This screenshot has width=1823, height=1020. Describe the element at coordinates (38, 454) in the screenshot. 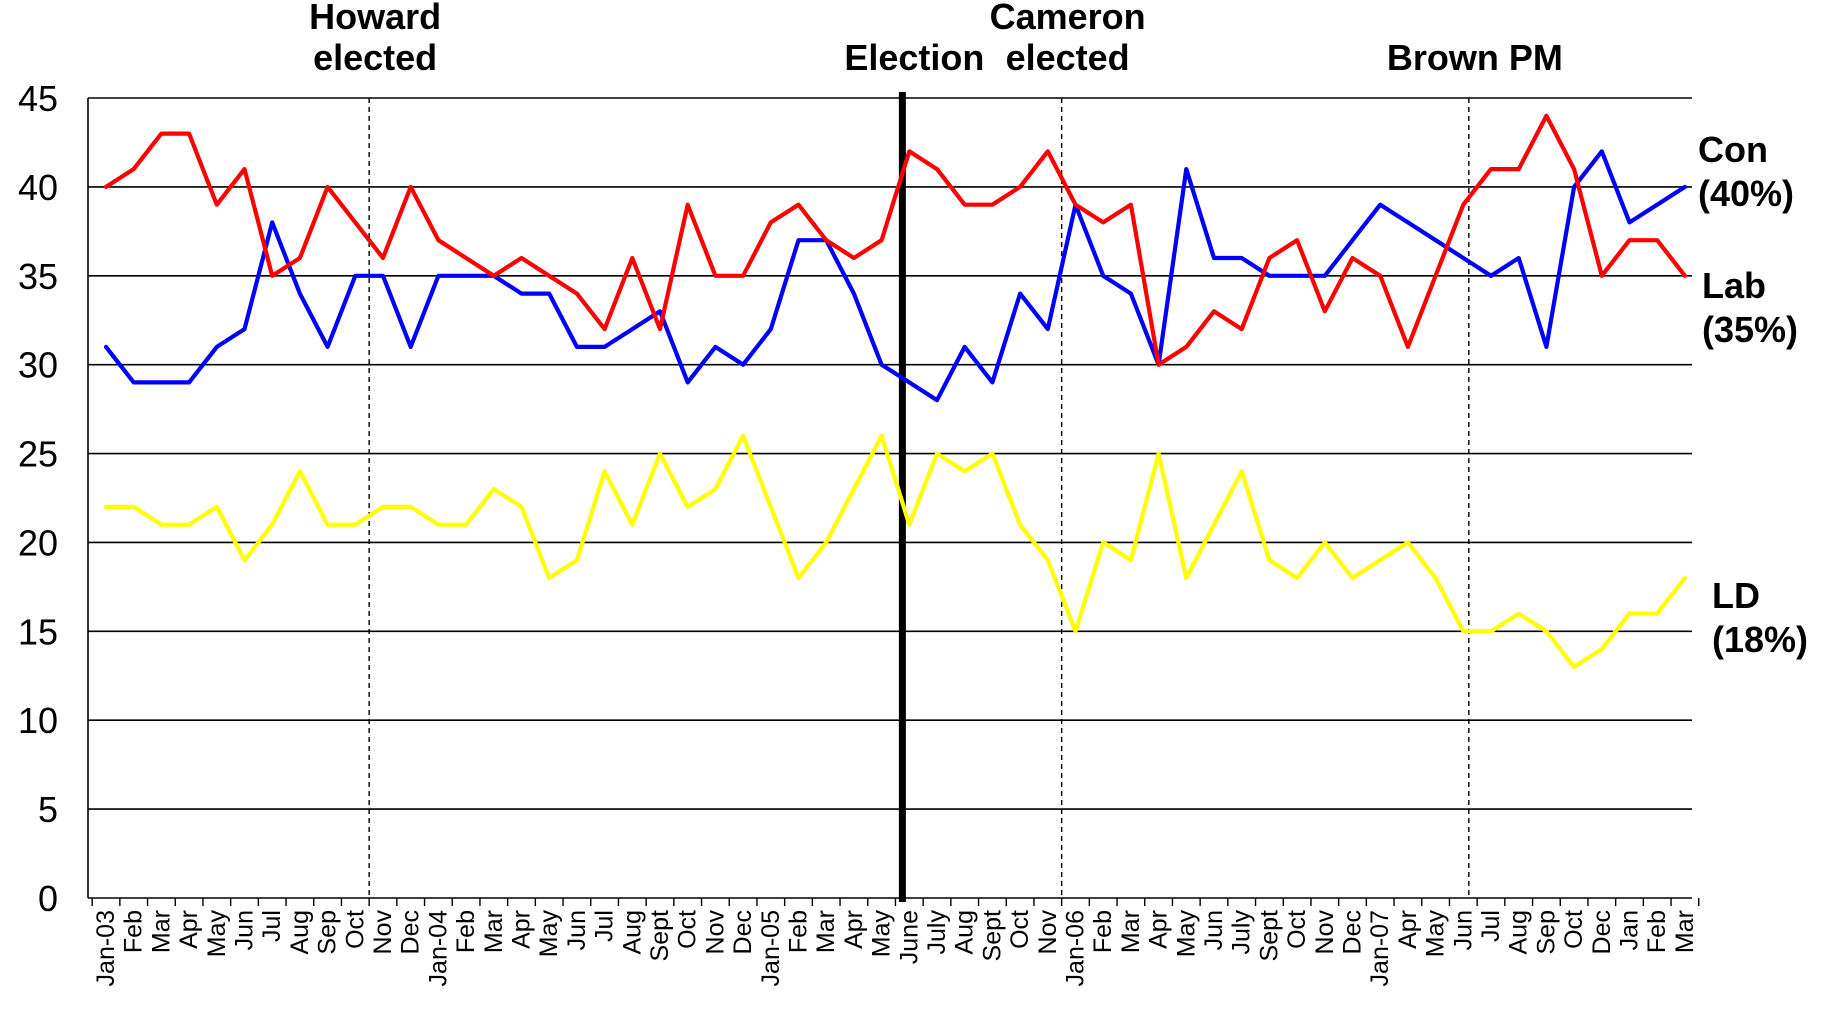

I see `y-tick-label: 25` at that location.